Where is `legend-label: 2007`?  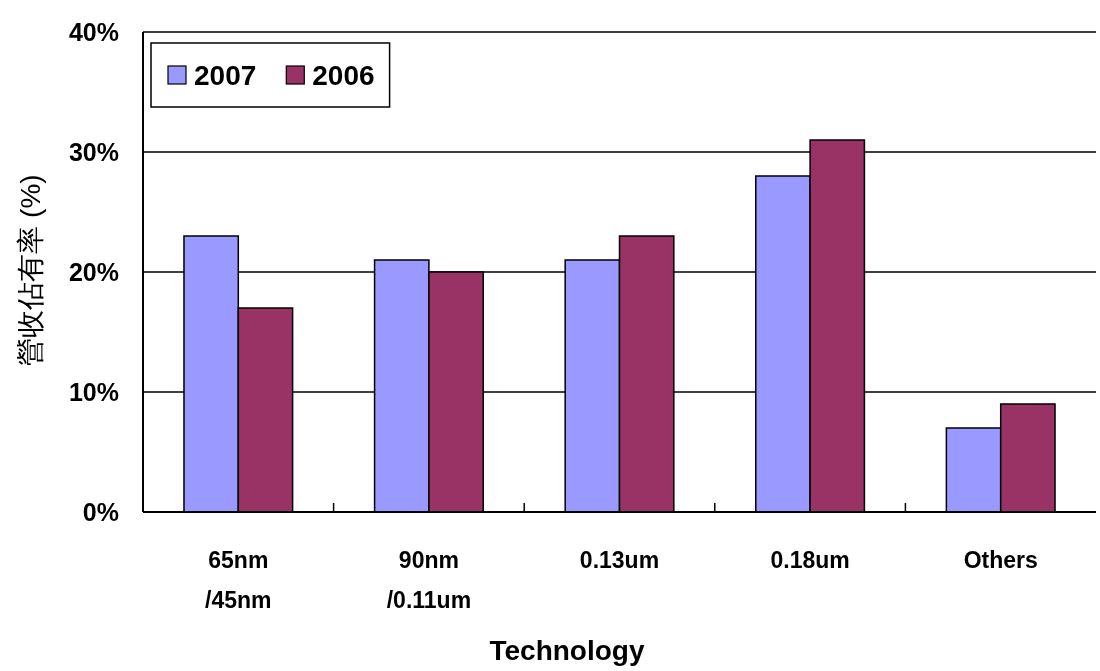 legend-label: 2007 is located at coordinates (225, 75).